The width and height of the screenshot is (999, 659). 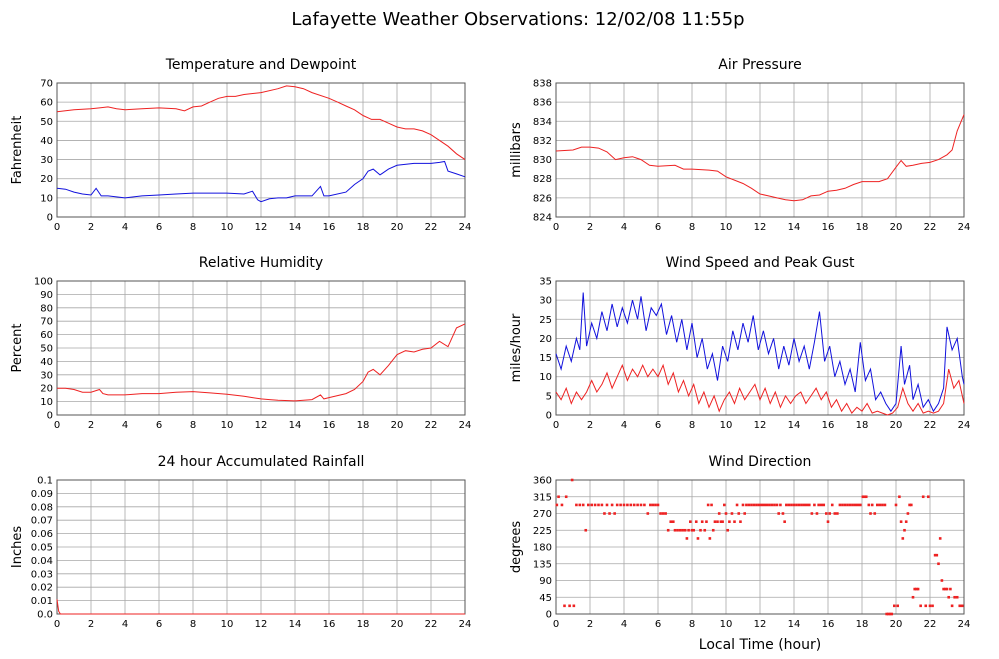 What do you see at coordinates (624, 425) in the screenshot?
I see `wind-speed-x-tick-label: 4` at bounding box center [624, 425].